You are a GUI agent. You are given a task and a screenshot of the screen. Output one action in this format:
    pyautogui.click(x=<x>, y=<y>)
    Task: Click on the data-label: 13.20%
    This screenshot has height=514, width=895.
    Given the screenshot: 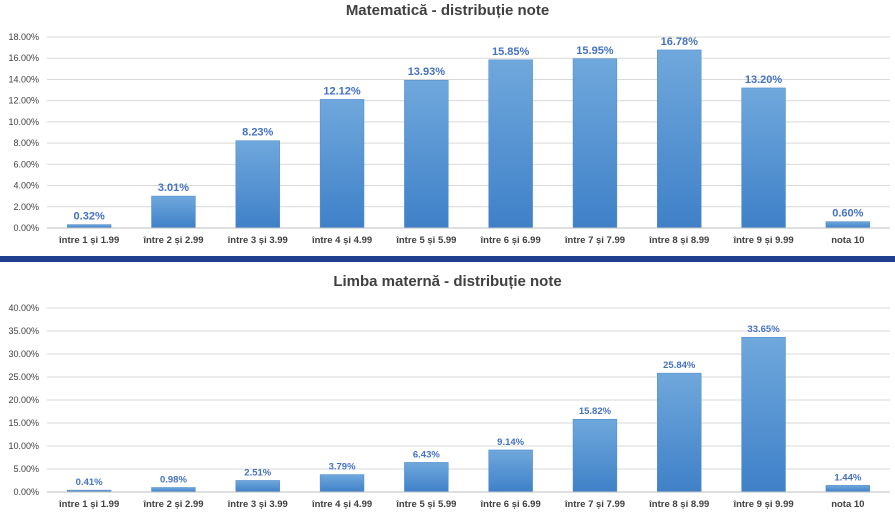 What is the action you would take?
    pyautogui.click(x=764, y=80)
    